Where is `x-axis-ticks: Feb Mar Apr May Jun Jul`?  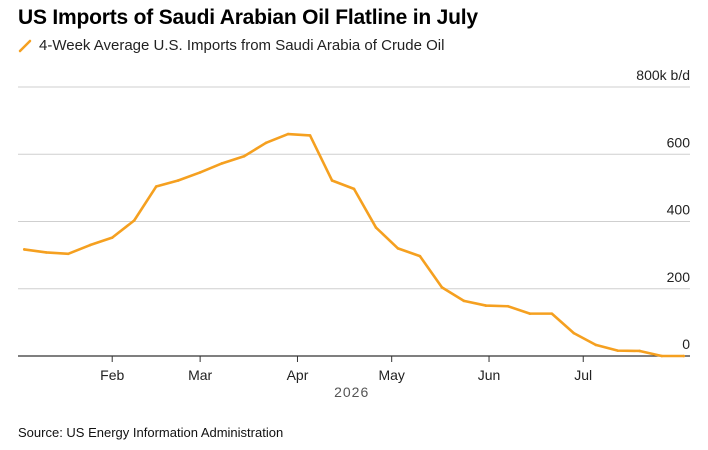
x-axis-ticks: Feb Mar Apr May Jun Jul is located at coordinates (346, 369).